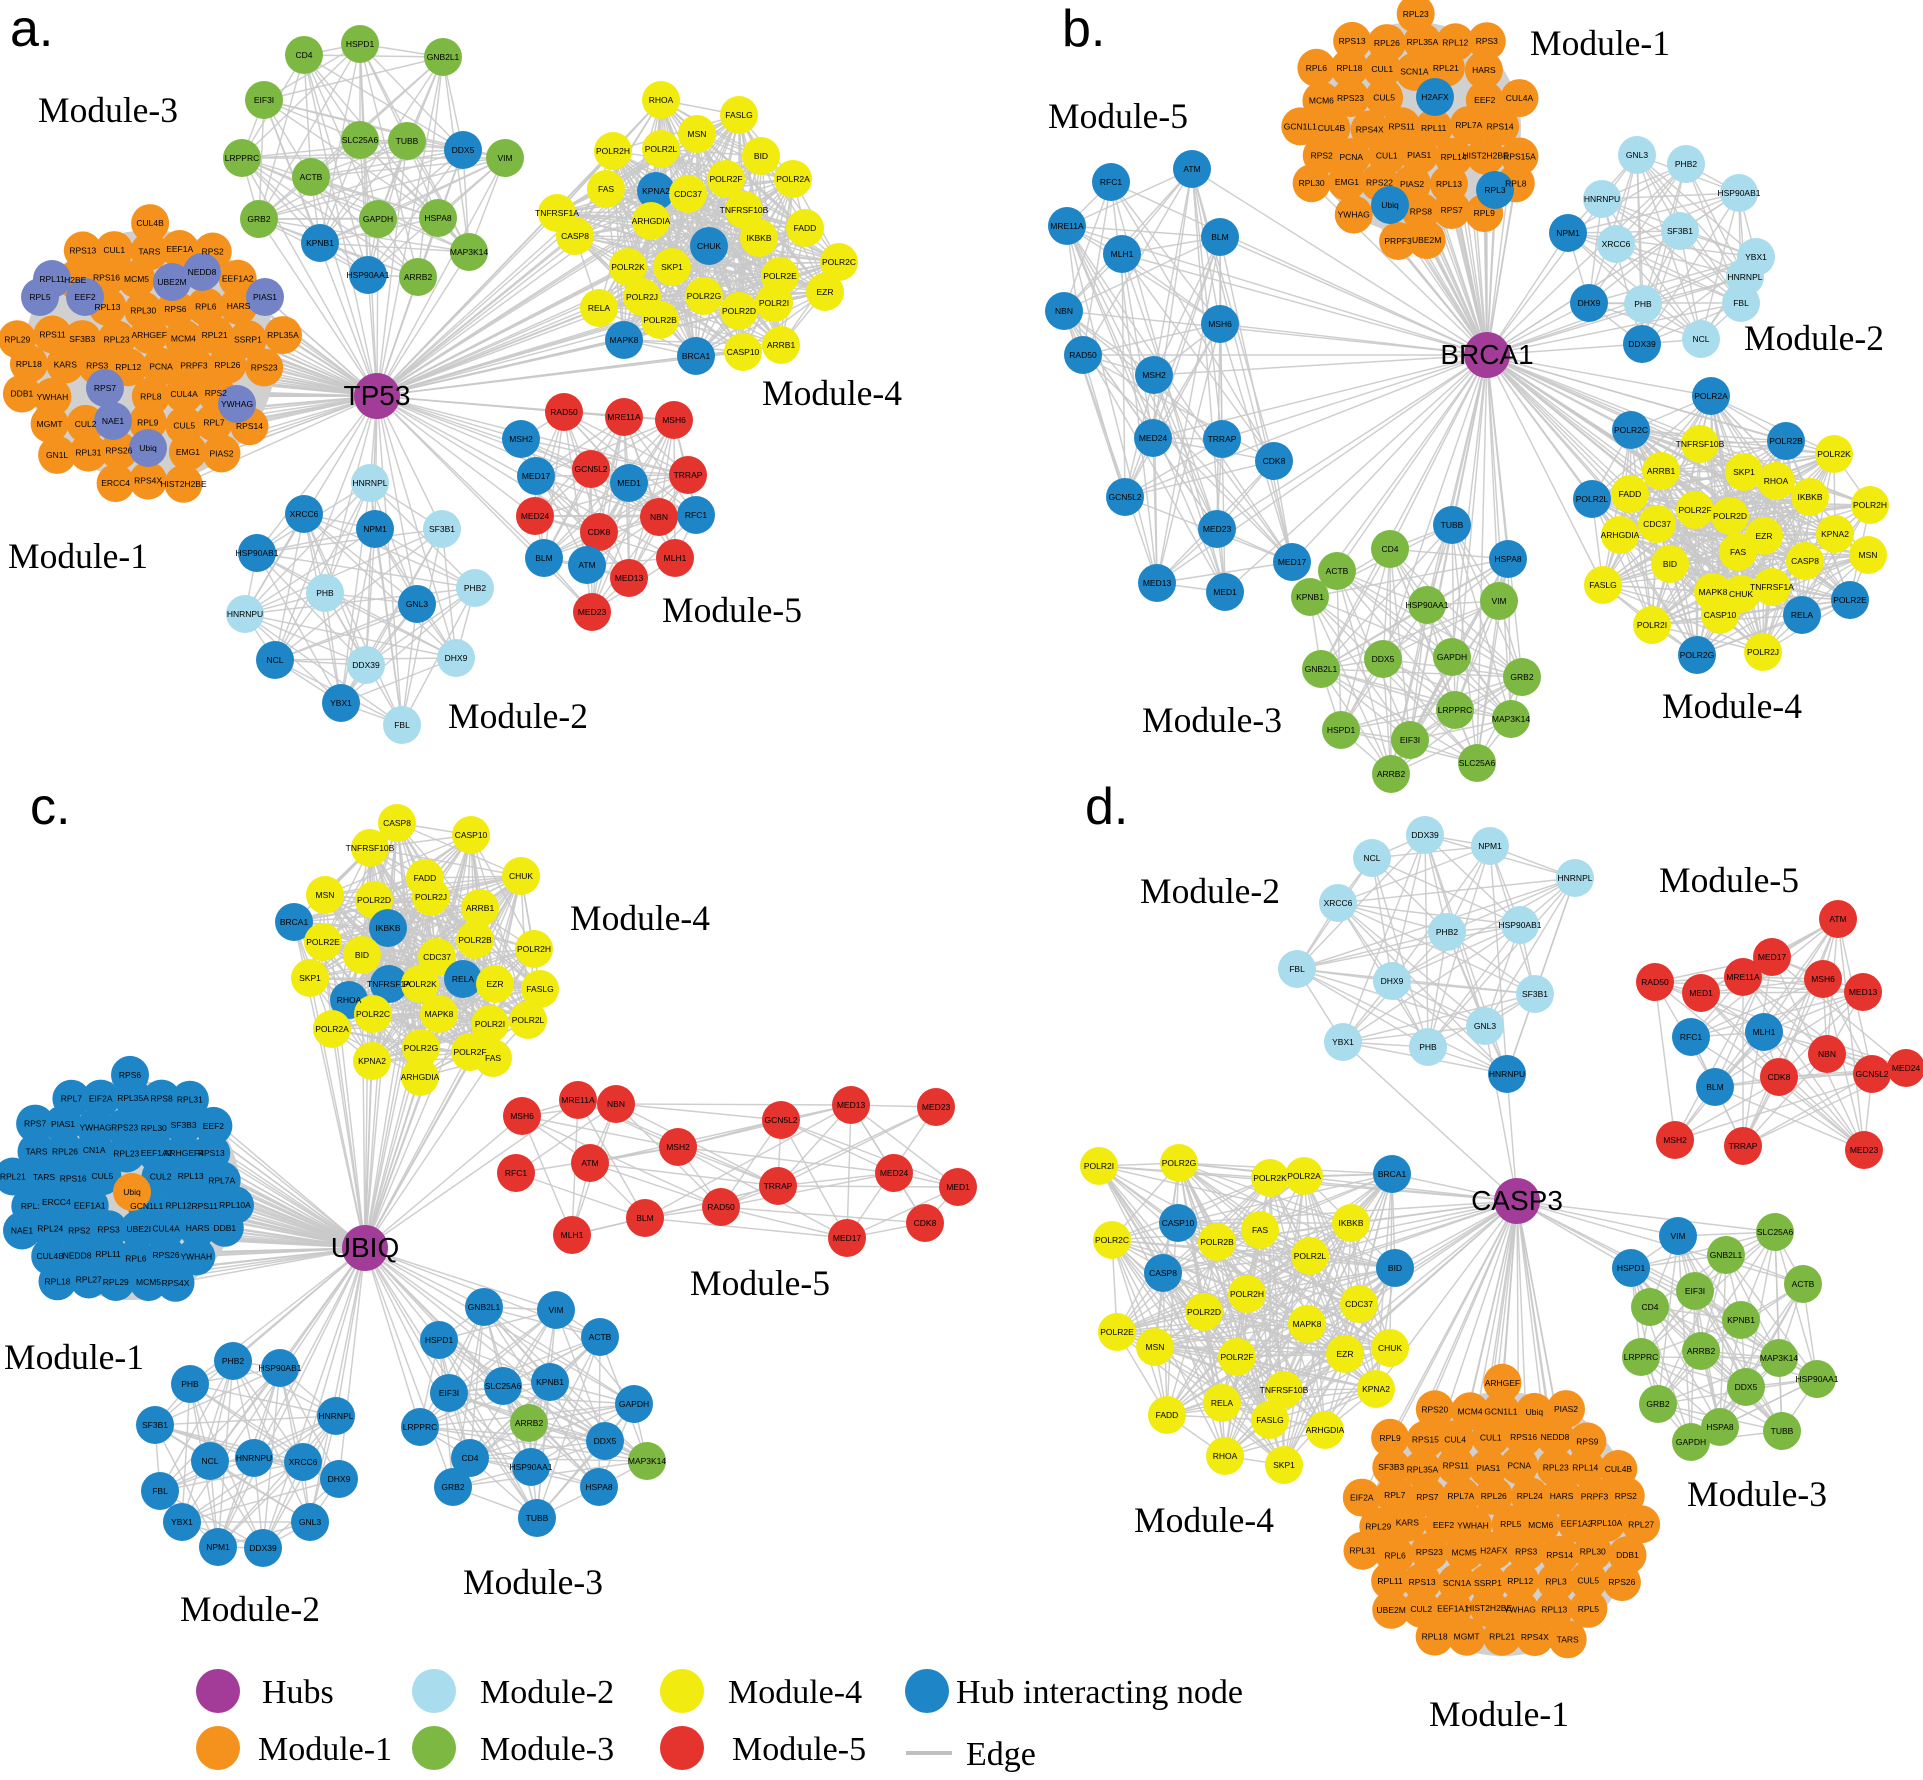 This screenshot has width=1923, height=1780. What do you see at coordinates (294, 922) in the screenshot?
I see `svg-text: BRCA1` at bounding box center [294, 922].